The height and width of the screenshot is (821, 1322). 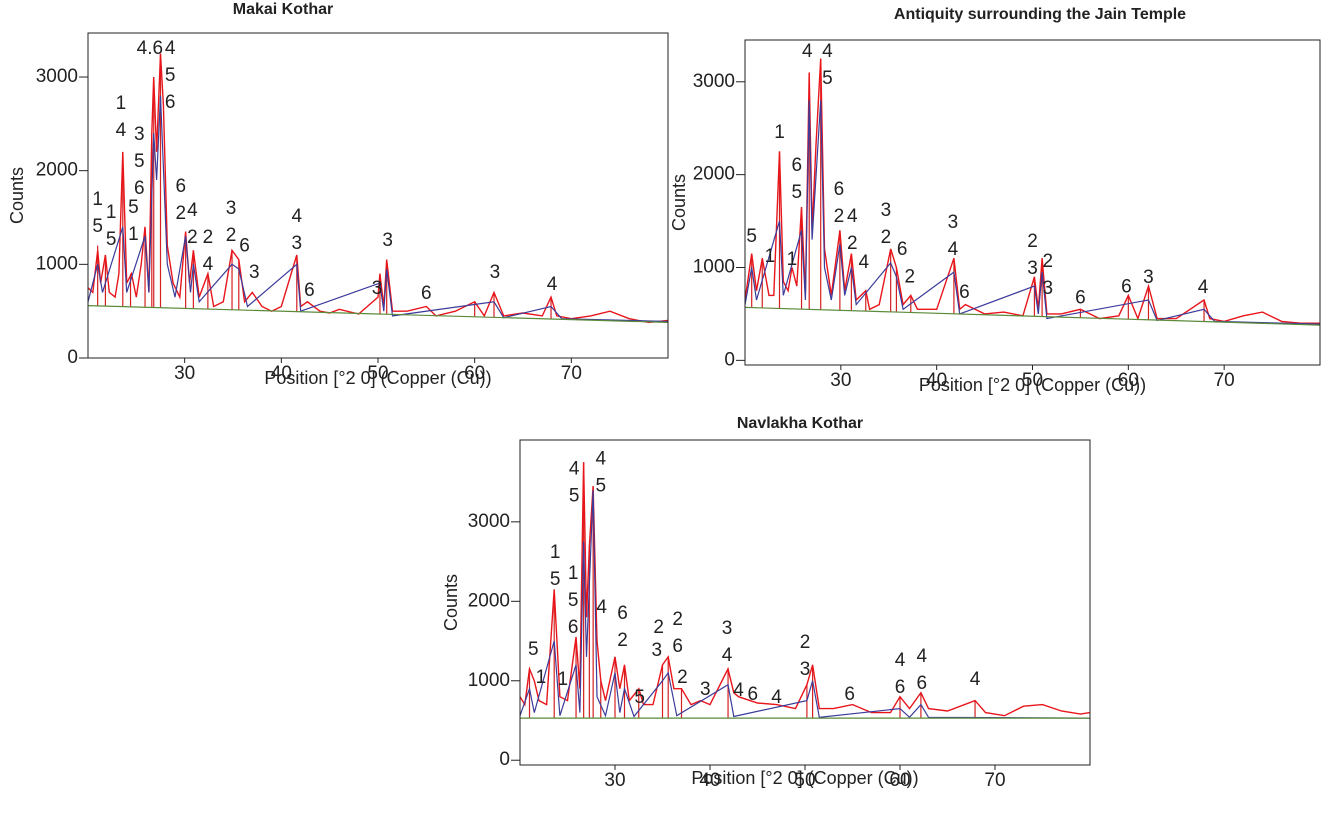 I want to click on chart-title: Makai Kothar, so click(x=283, y=9).